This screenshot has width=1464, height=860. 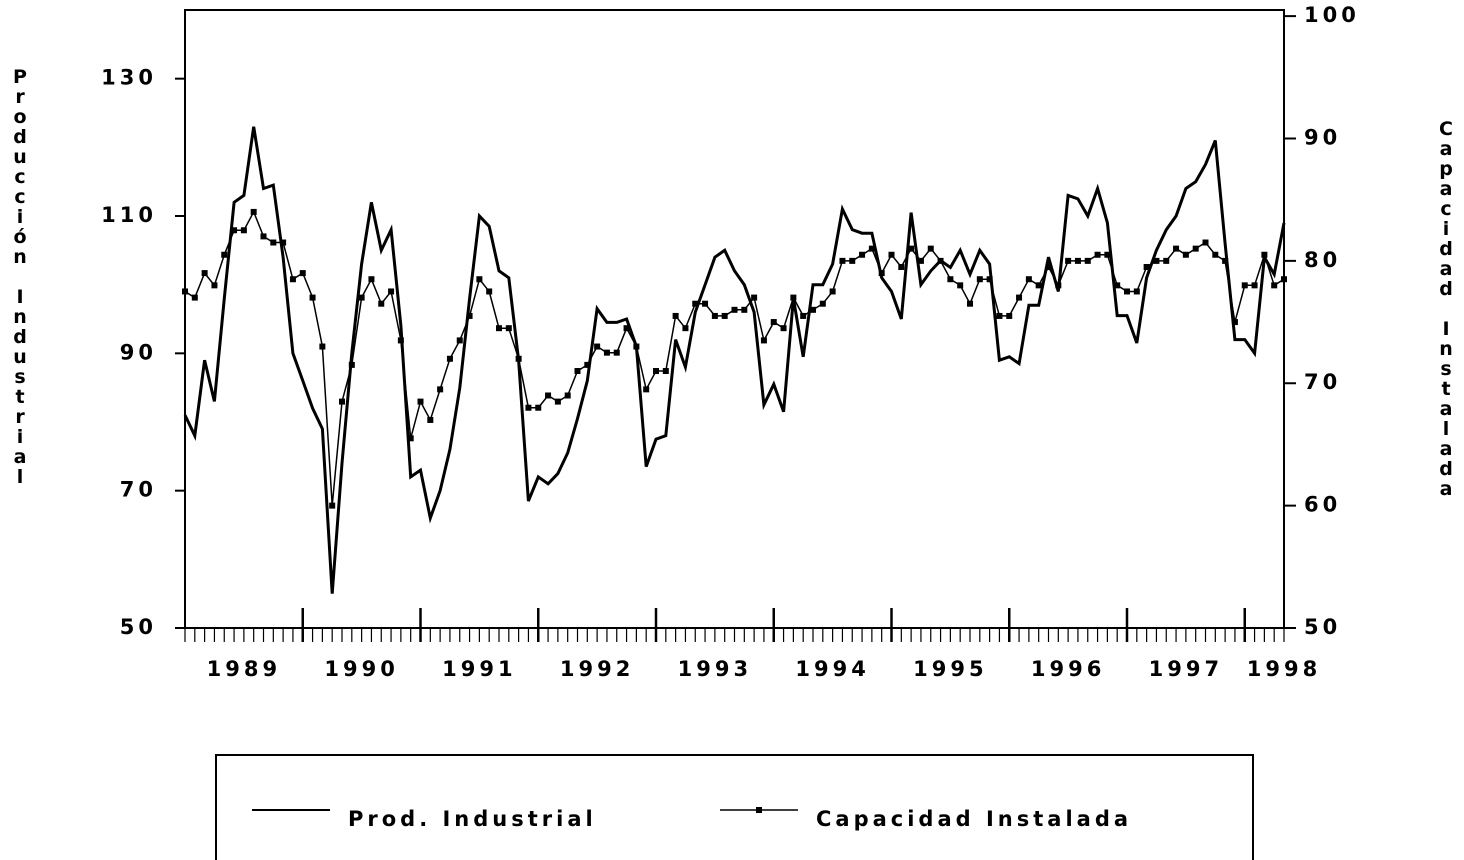 What do you see at coordinates (1332, 15) in the screenshot?
I see `y2-tick-label: 100` at bounding box center [1332, 15].